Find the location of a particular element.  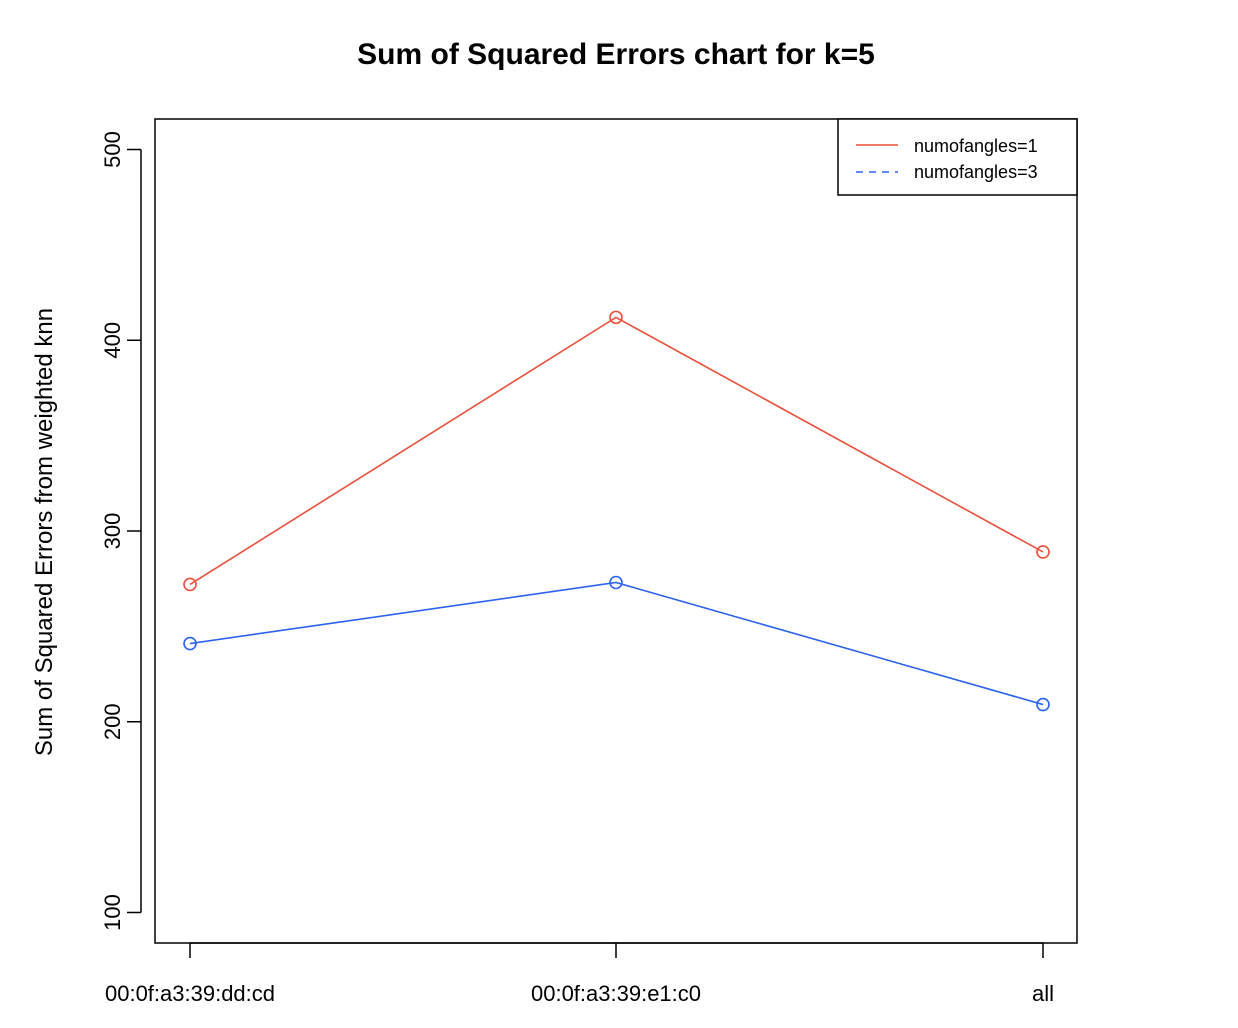

legend: numofangles=1 numofangles=3 is located at coordinates (957, 157).